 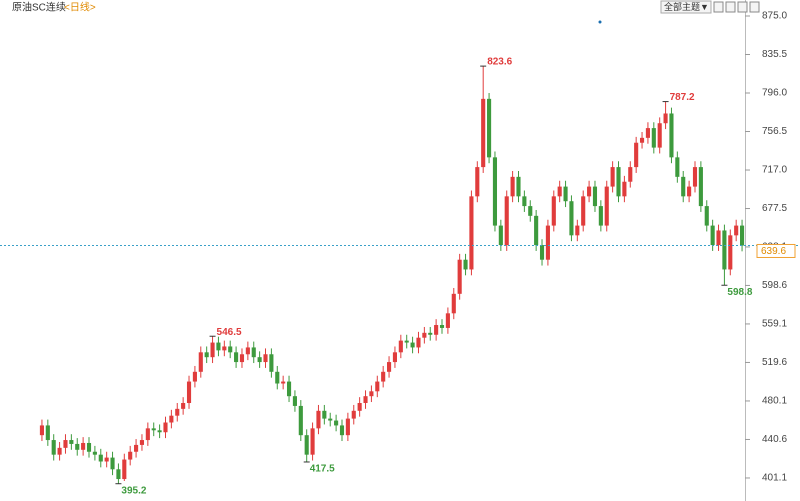 I want to click on y-tick-label: 756.5, so click(x=774, y=131).